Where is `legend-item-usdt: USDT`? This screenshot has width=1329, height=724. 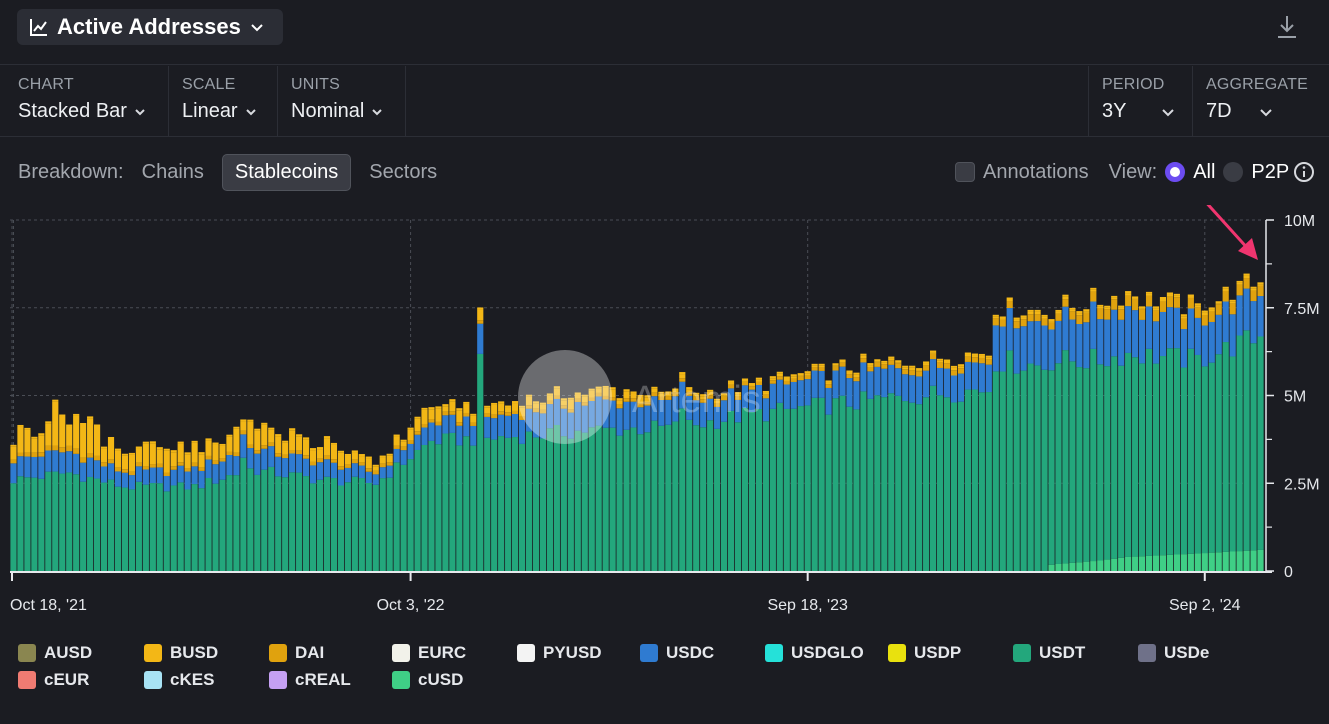
legend-item-usdt: USDT is located at coordinates (1049, 653).